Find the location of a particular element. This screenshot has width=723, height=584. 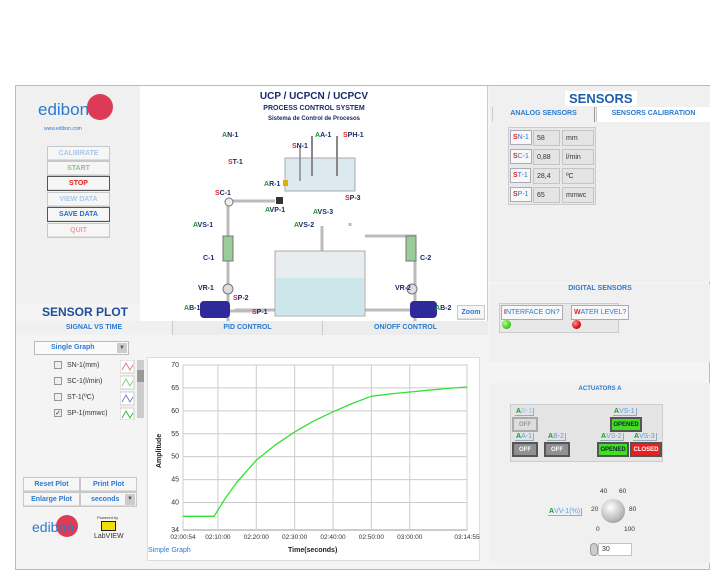

legend-scrollbar is located at coordinates (140, 389).